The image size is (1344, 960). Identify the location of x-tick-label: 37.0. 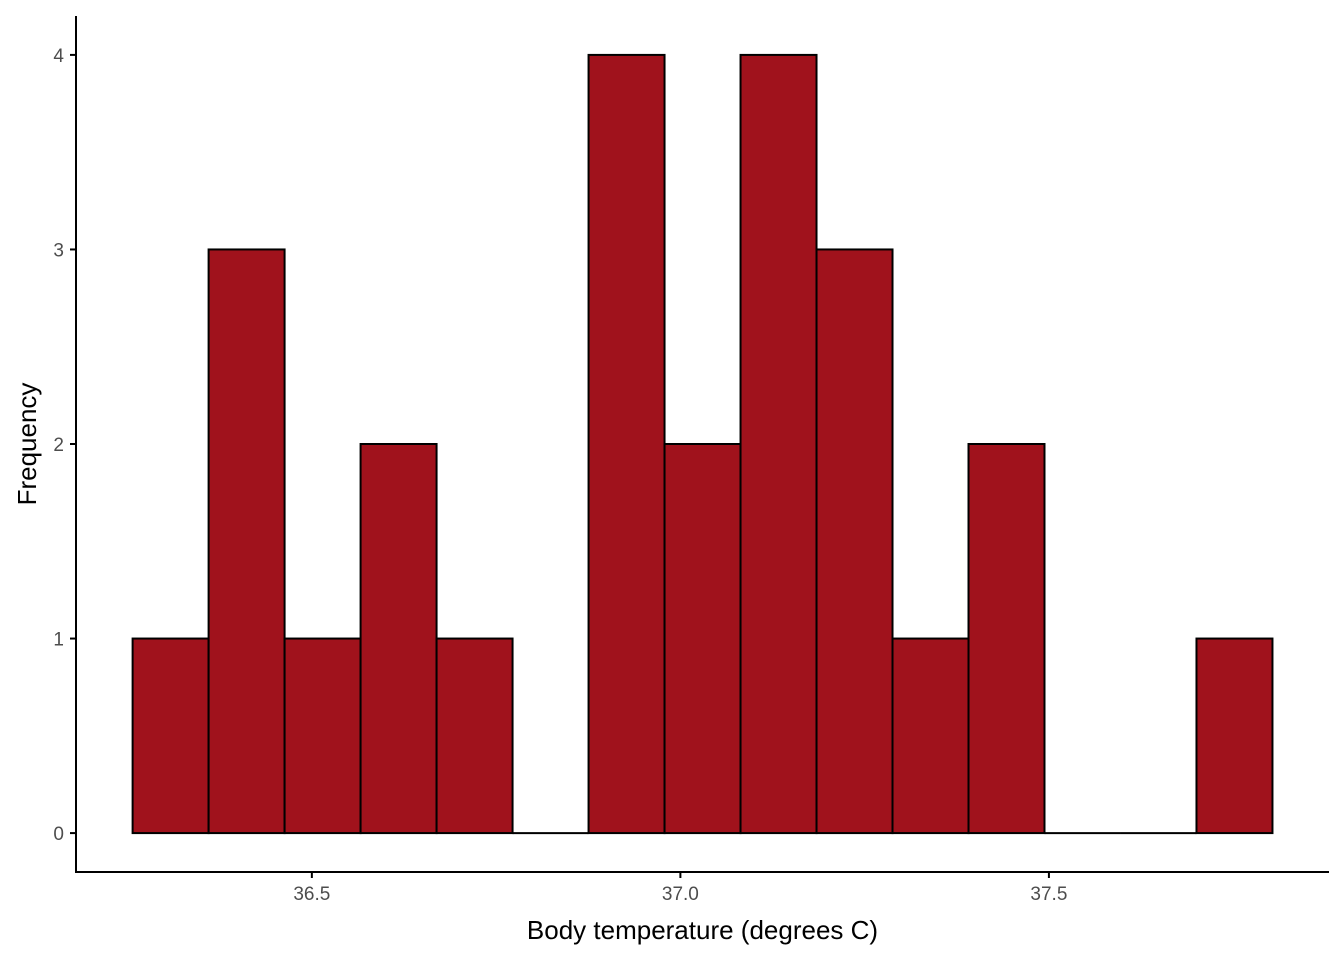
(680, 894).